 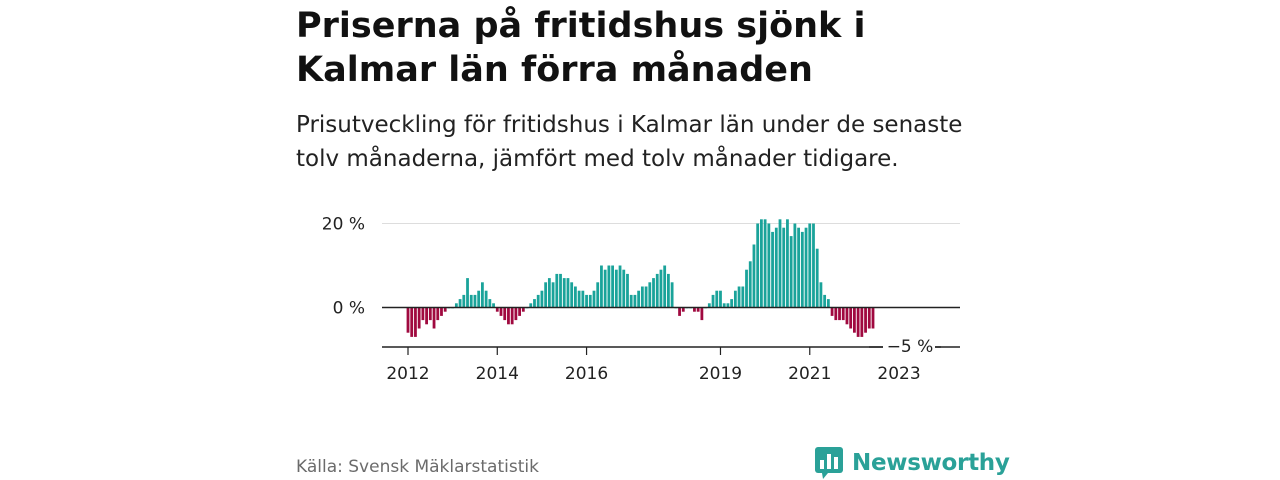 What do you see at coordinates (349, 309) in the screenshot?
I see `y-tick-label: 0 %` at bounding box center [349, 309].